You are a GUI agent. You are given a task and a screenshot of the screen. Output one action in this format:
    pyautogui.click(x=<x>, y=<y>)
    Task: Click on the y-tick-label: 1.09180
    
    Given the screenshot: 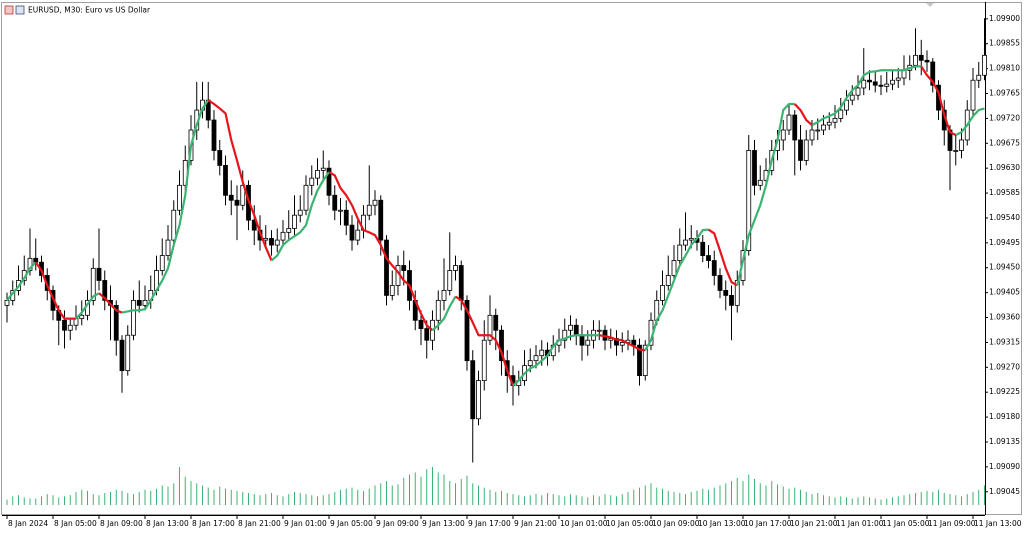 What is the action you would take?
    pyautogui.click(x=1004, y=416)
    